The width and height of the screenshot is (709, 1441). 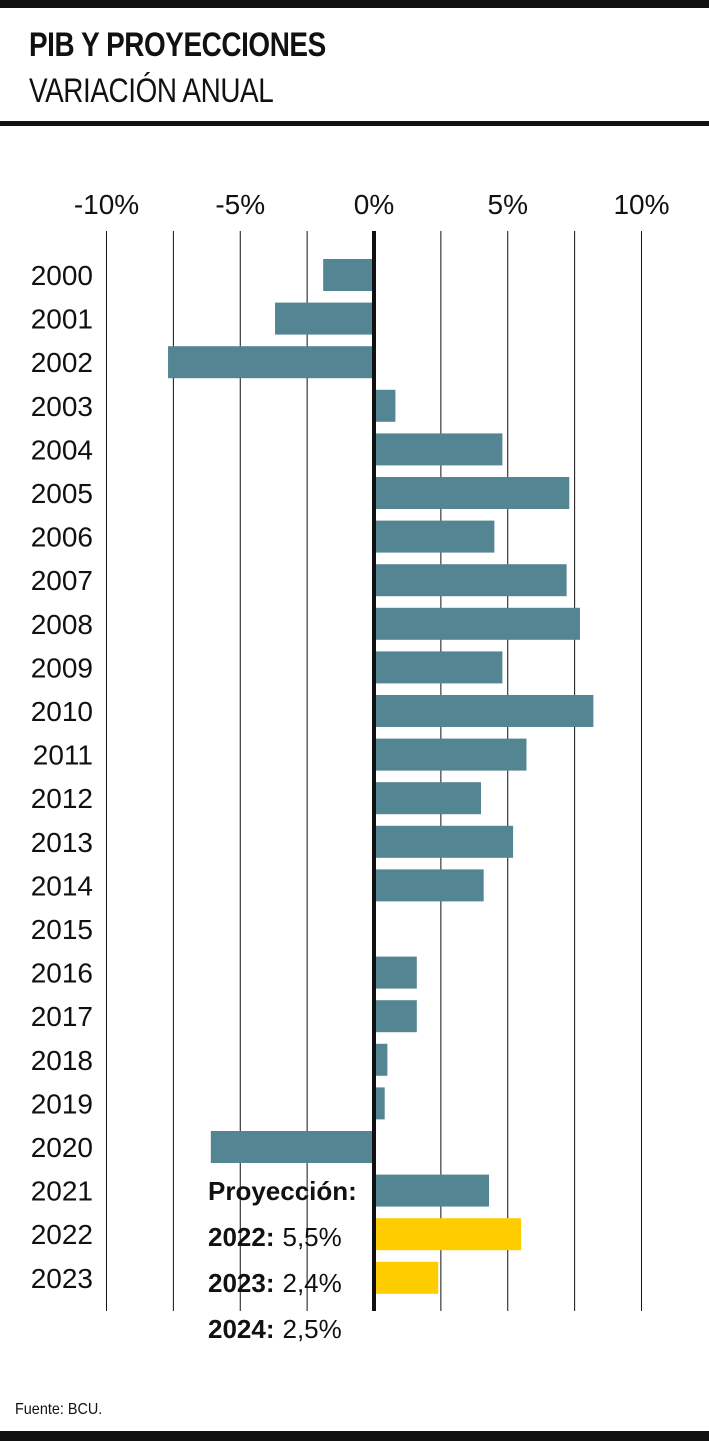 I want to click on top-rule, so click(x=354, y=4).